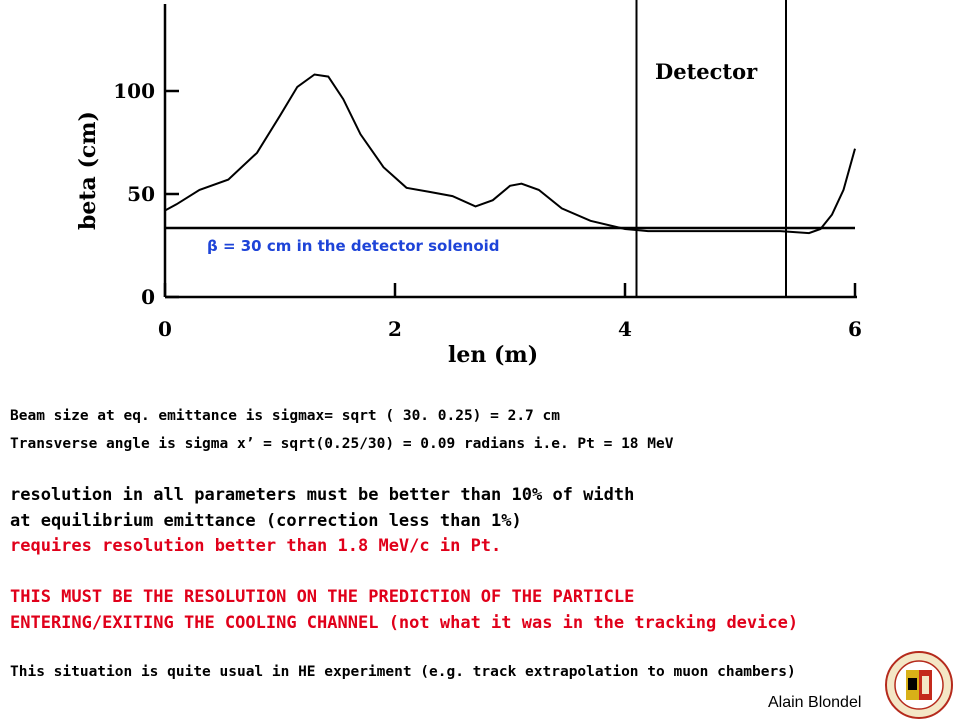  Describe the element at coordinates (134, 91) in the screenshot. I see `y-tick-label: 100` at that location.